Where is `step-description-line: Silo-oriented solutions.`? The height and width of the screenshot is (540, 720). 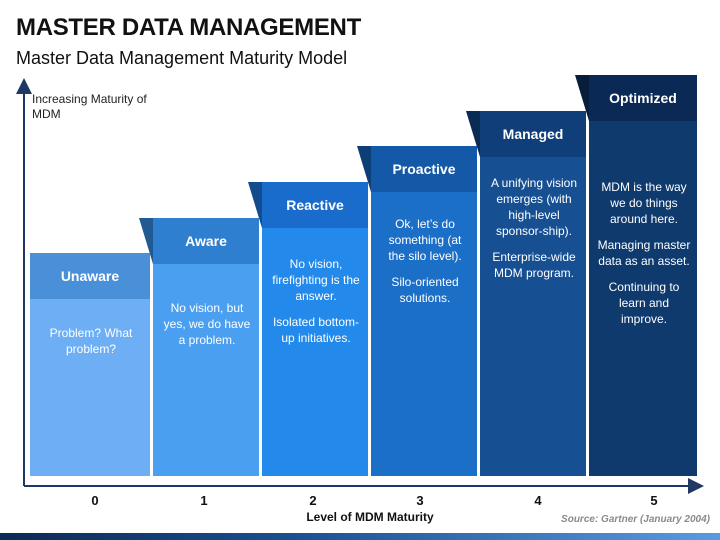
step-description-line: Silo-oriented solutions. is located at coordinates (425, 290).